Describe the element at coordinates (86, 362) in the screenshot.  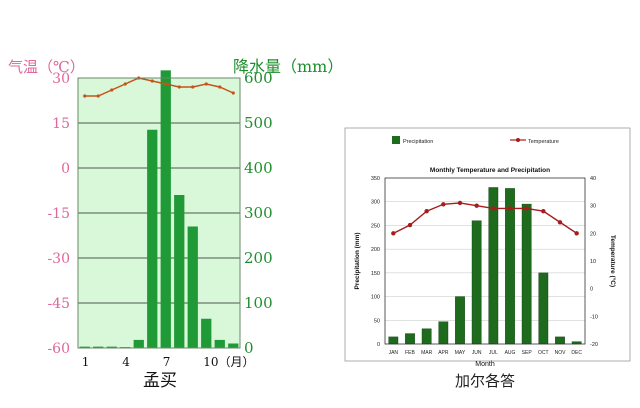
I see `mumbai-month-tick-label: 1` at that location.